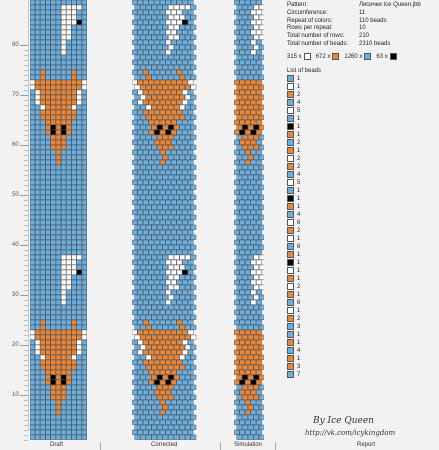  I want to click on ruler-tick, so click(24, 195).